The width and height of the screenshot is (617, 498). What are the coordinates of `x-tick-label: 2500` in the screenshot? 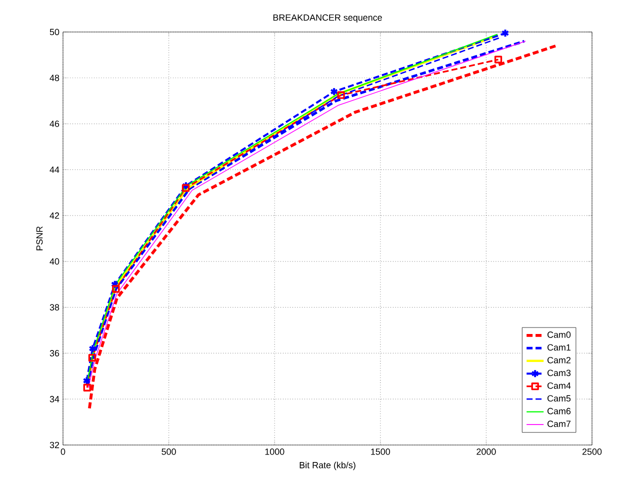 It's located at (592, 451).